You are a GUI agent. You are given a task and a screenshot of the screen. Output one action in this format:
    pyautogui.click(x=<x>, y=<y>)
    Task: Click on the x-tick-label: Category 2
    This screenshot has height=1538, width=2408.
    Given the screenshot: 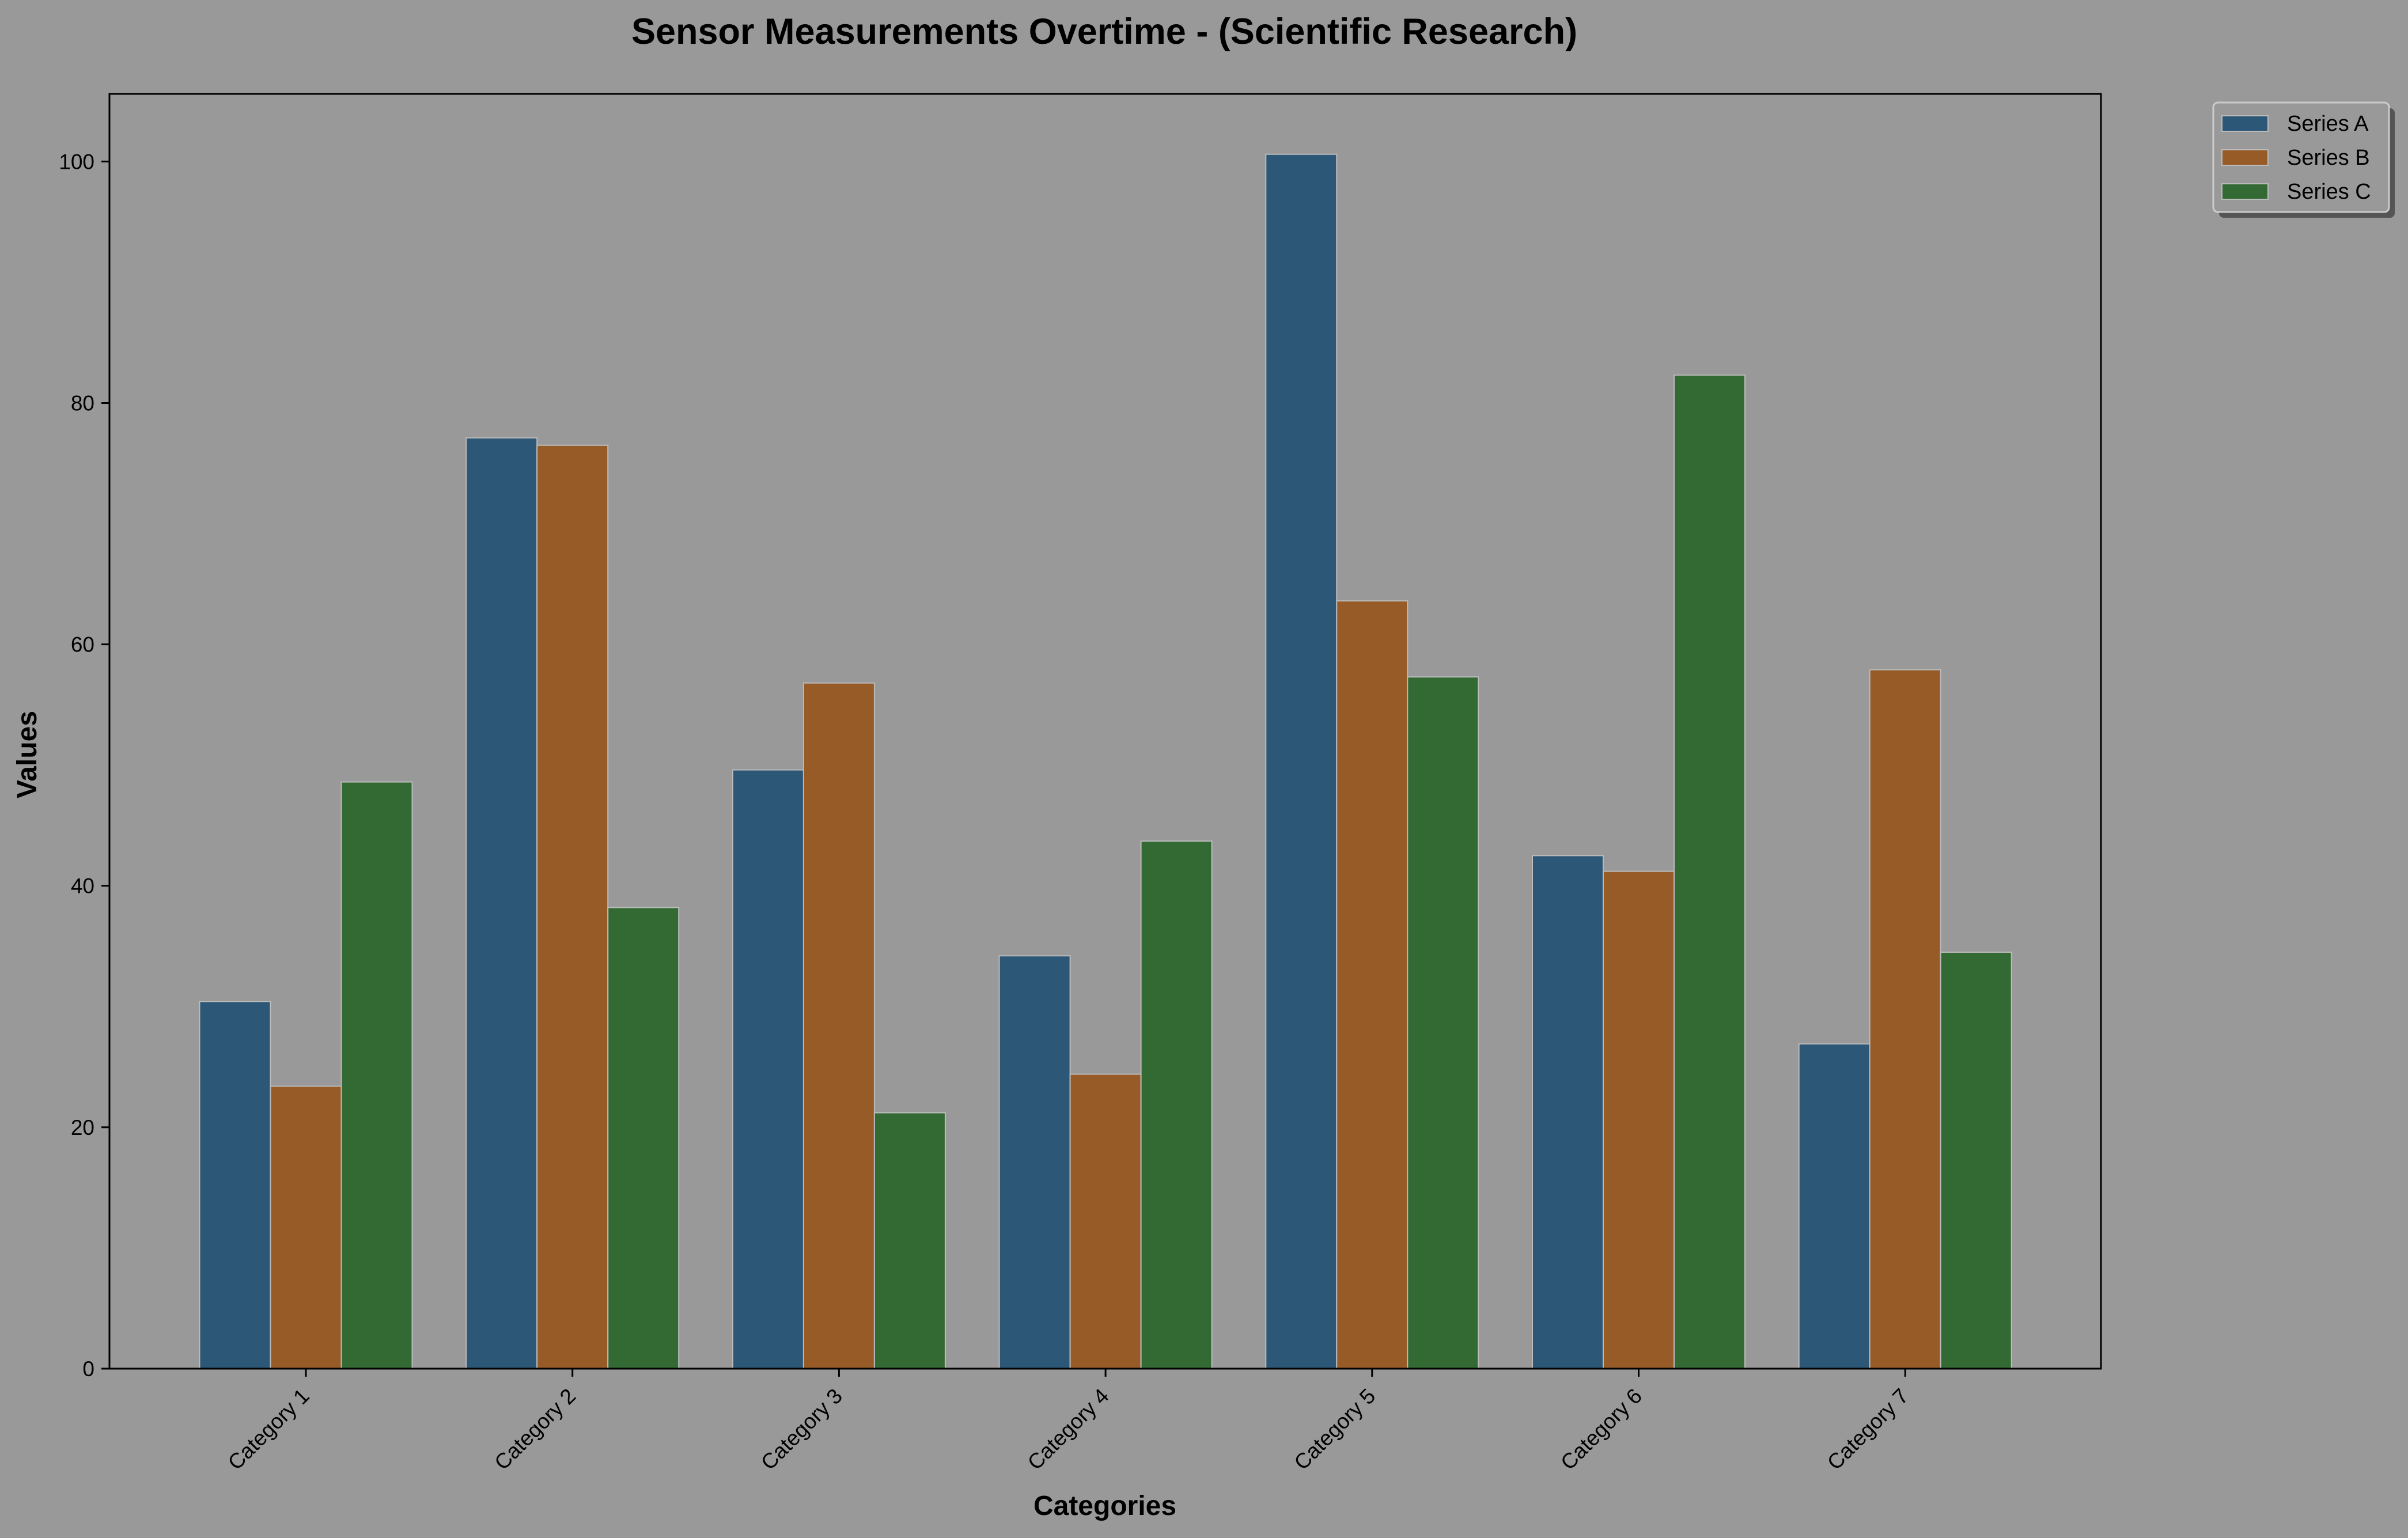 What is the action you would take?
    pyautogui.click(x=535, y=1429)
    